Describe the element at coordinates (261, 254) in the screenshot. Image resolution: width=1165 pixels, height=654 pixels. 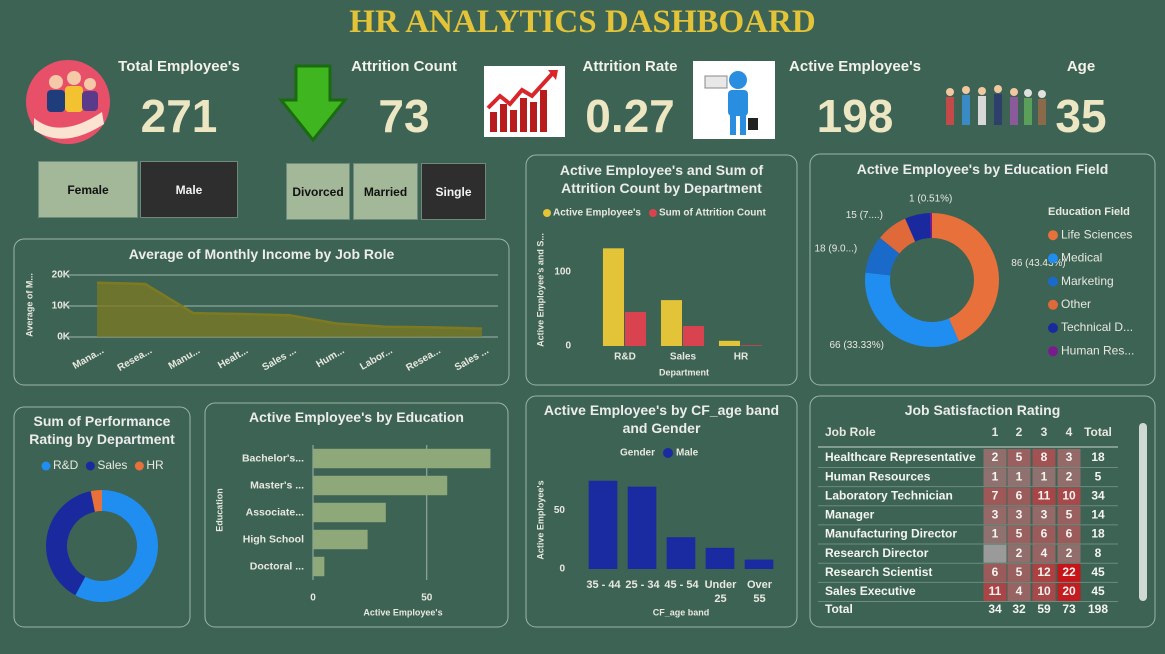
I see `chart-title: Average of Monthly Income by Job Role` at that location.